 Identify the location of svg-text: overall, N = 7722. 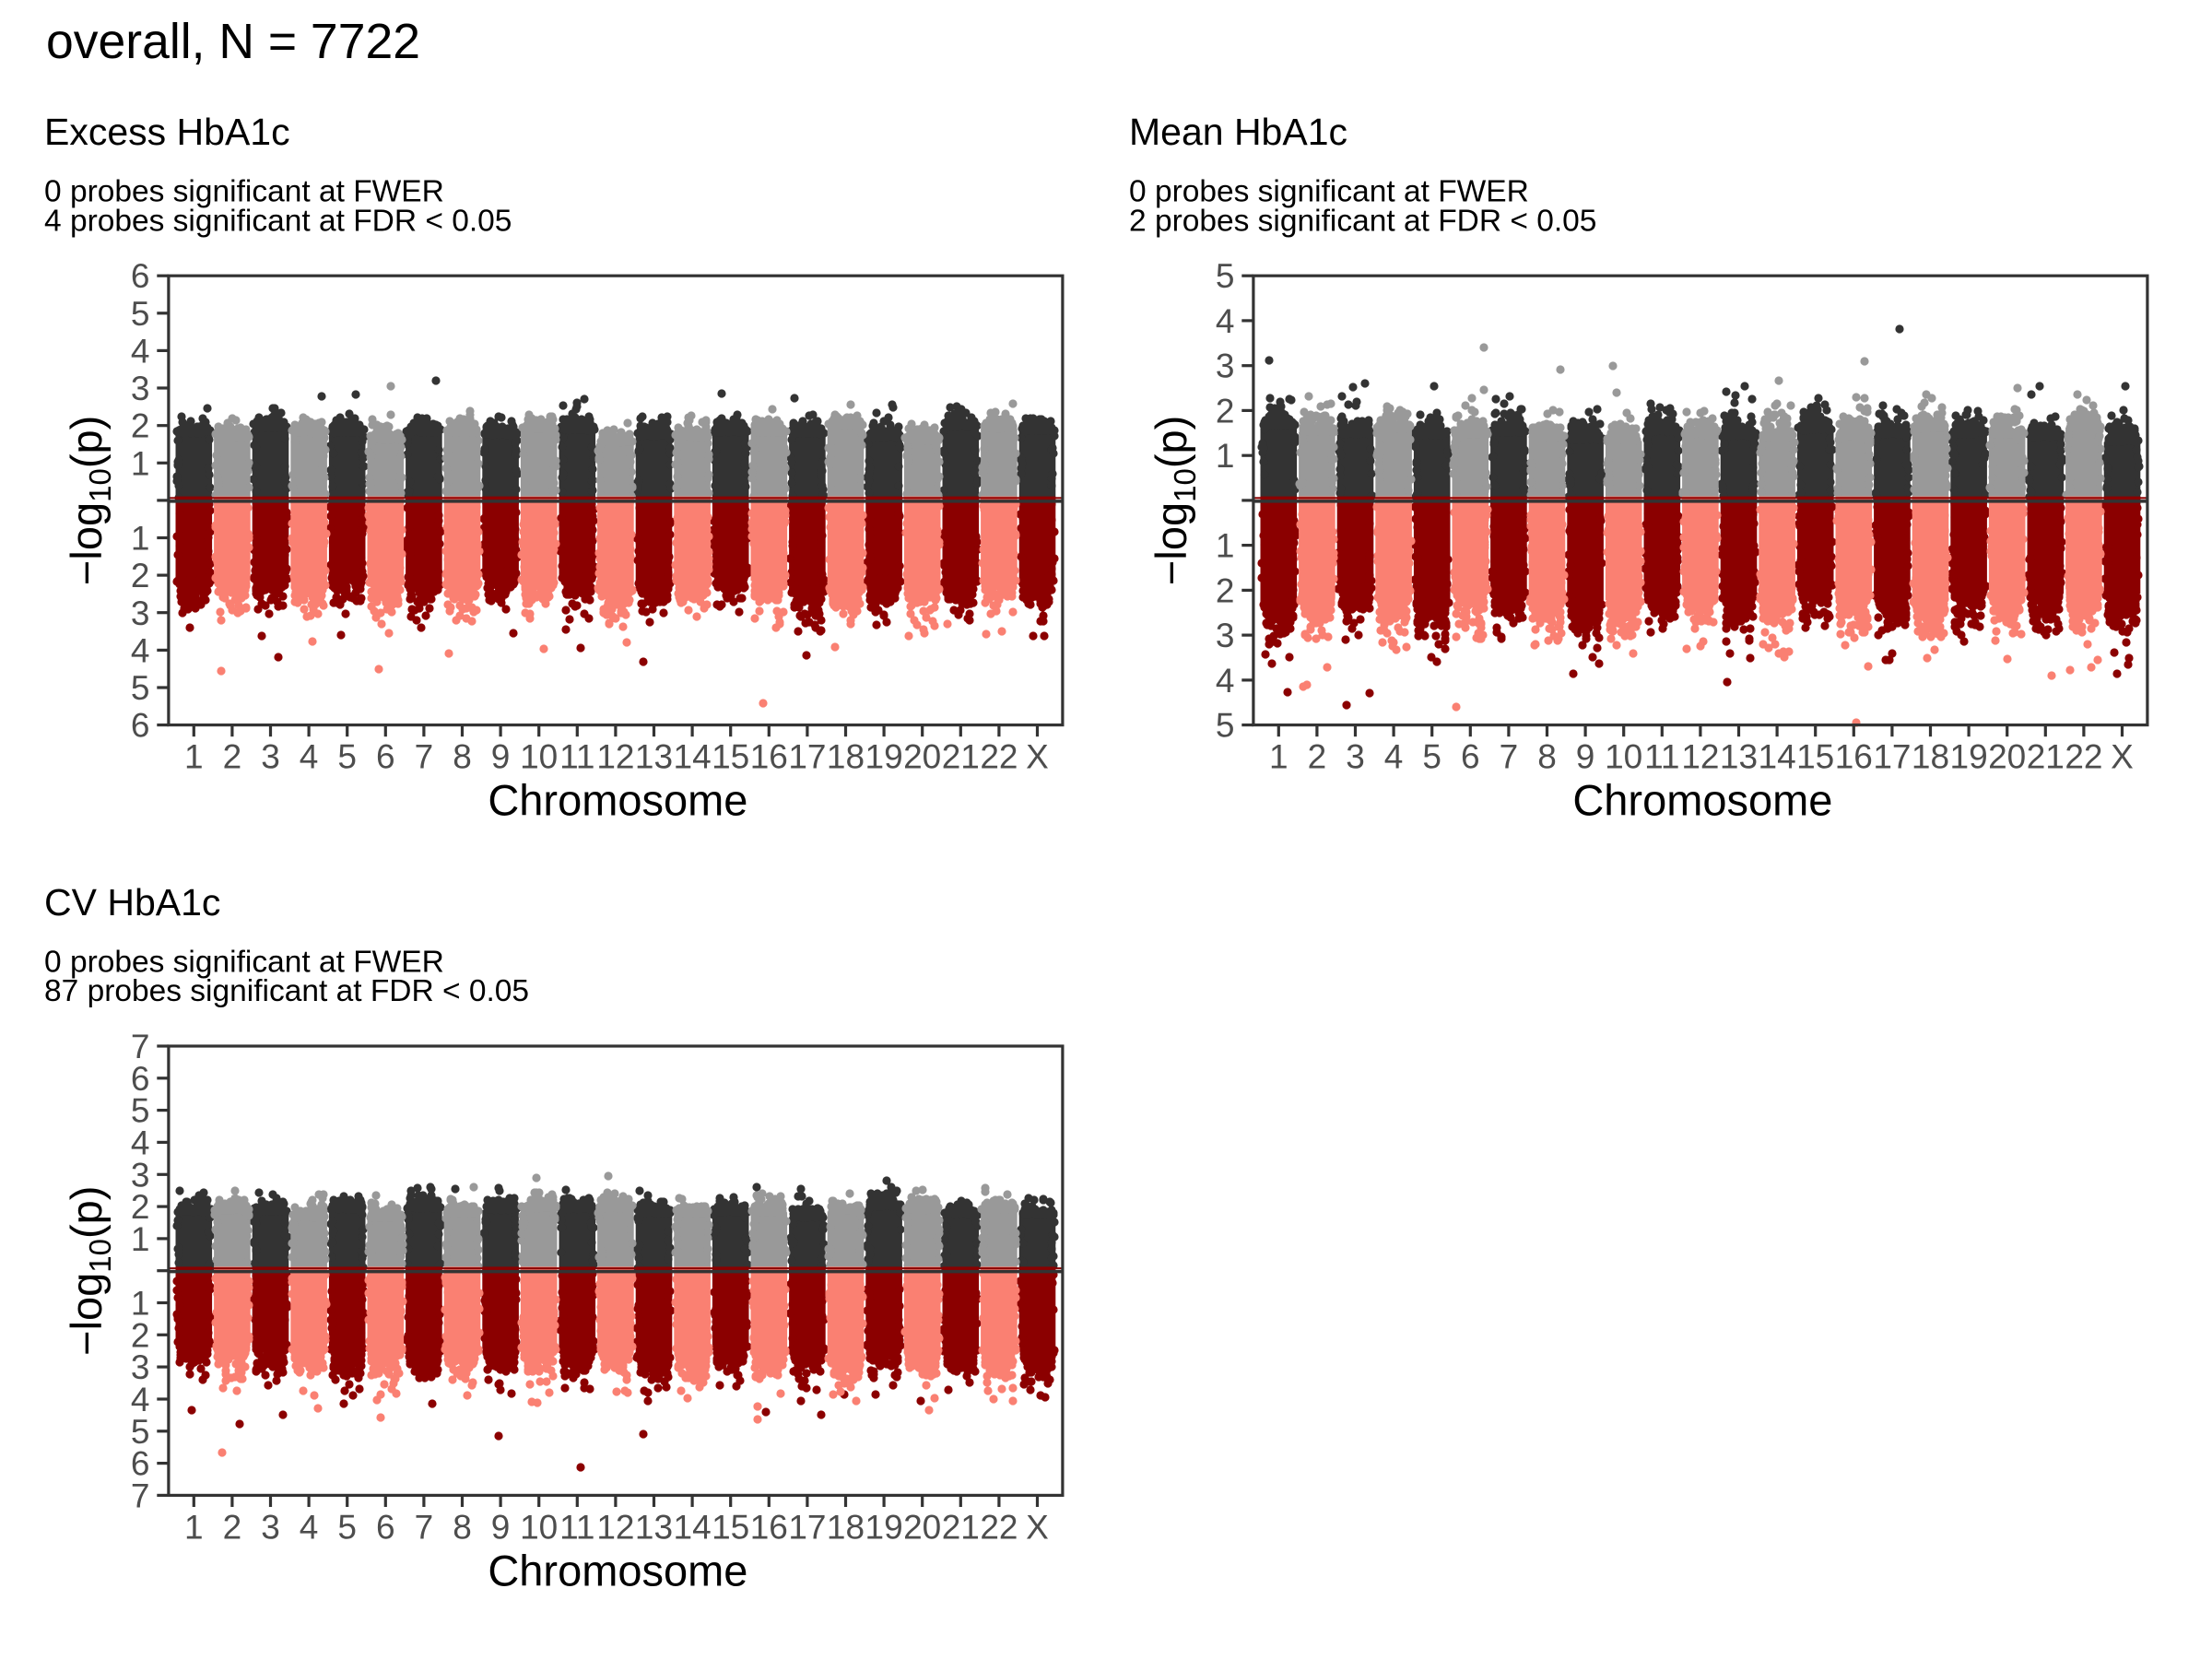
(233, 42).